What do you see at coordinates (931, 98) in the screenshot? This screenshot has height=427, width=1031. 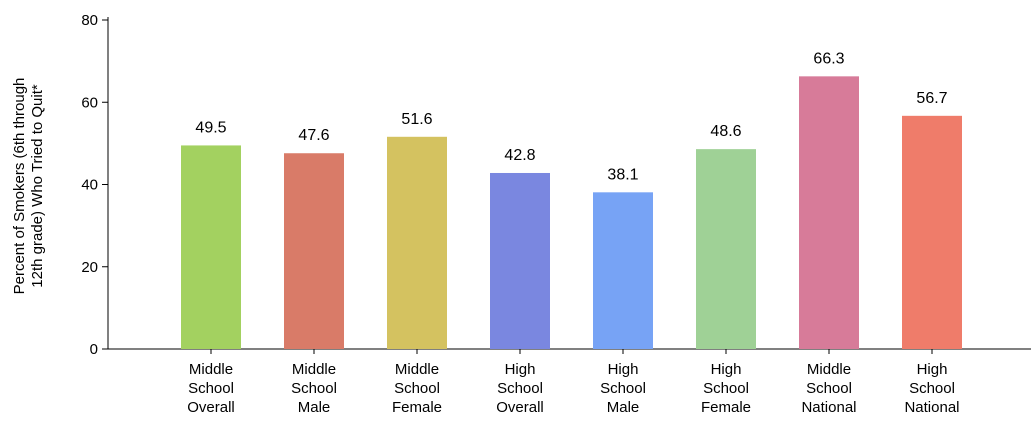 I see `data-label: 56.7` at bounding box center [931, 98].